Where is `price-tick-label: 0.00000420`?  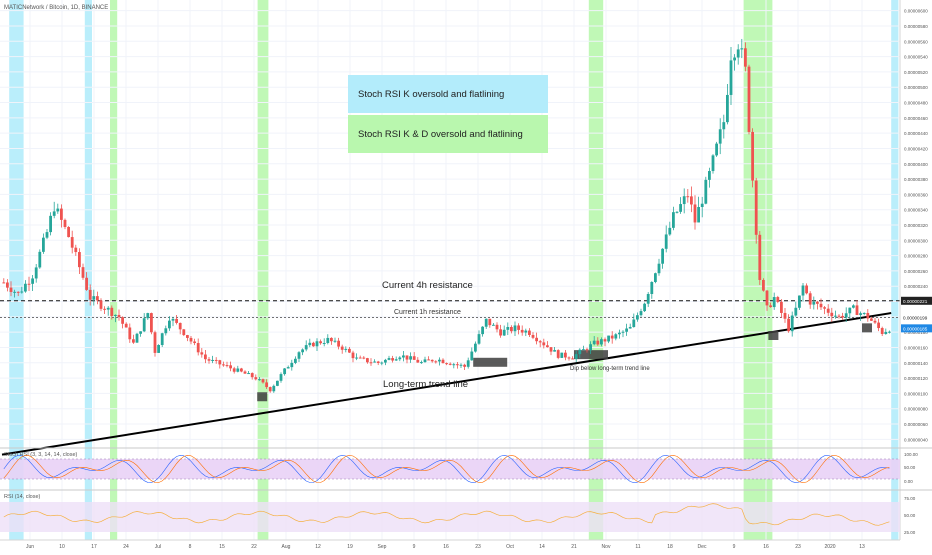 price-tick-label: 0.00000420 is located at coordinates (916, 148).